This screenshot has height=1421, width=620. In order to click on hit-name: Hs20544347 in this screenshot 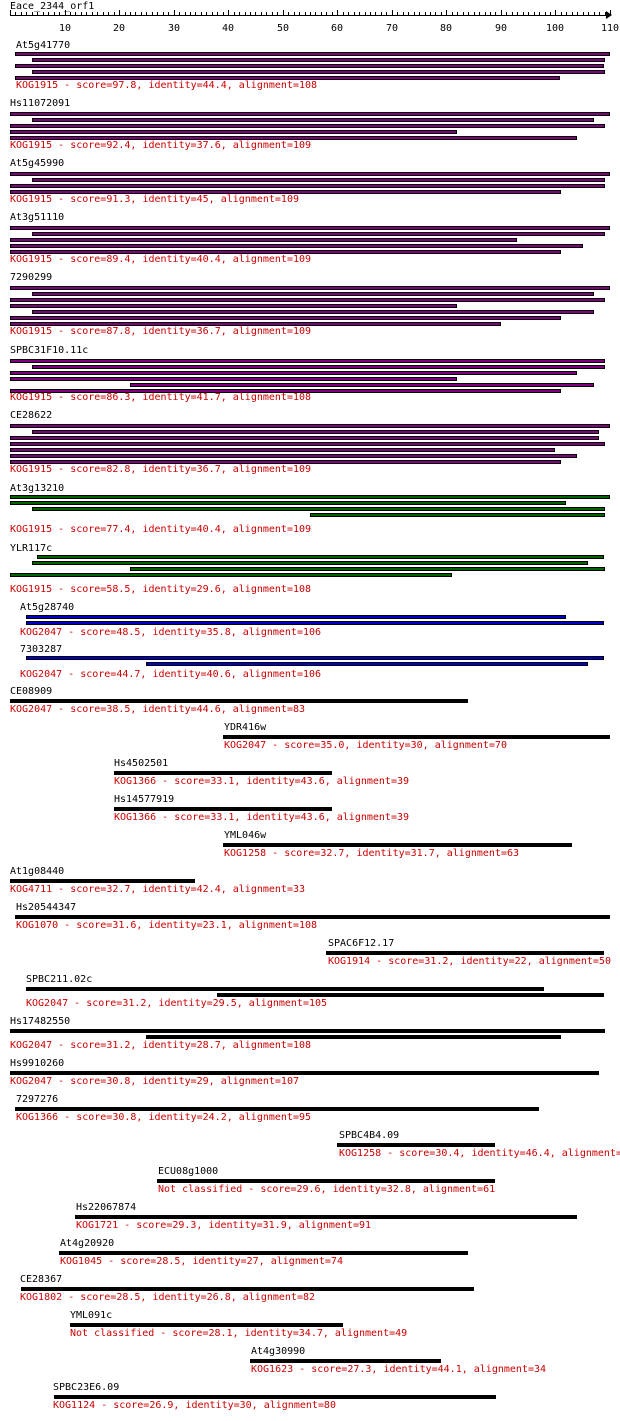, I will do `click(46, 907)`.